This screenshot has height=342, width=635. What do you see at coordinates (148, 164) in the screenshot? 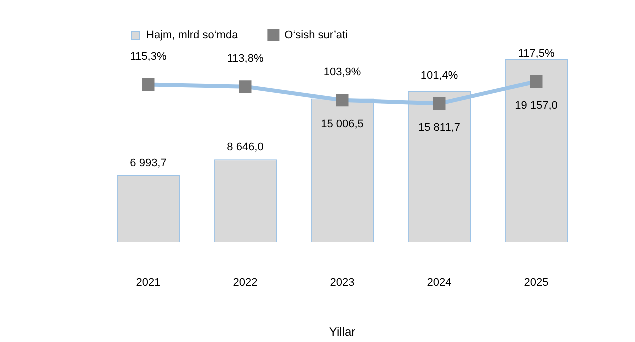
I see `data-label: 6 993,7` at bounding box center [148, 164].